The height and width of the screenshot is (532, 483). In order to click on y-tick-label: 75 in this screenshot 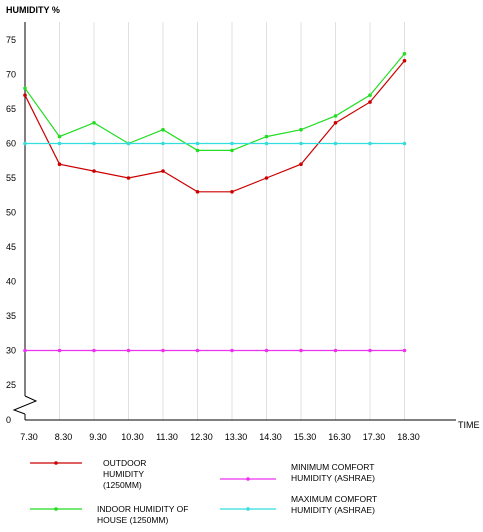, I will do `click(11, 40)`.